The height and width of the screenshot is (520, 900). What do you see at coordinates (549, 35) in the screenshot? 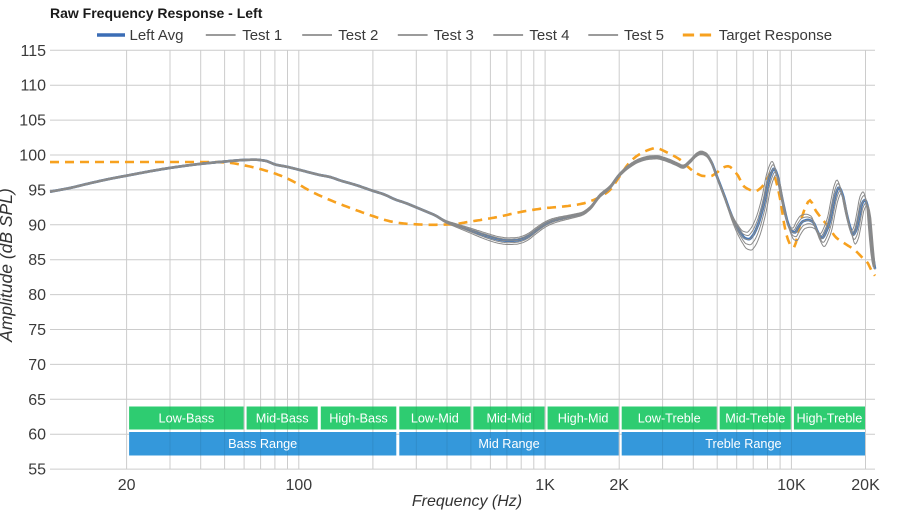
I see `svg-text: Test 4` at bounding box center [549, 35].